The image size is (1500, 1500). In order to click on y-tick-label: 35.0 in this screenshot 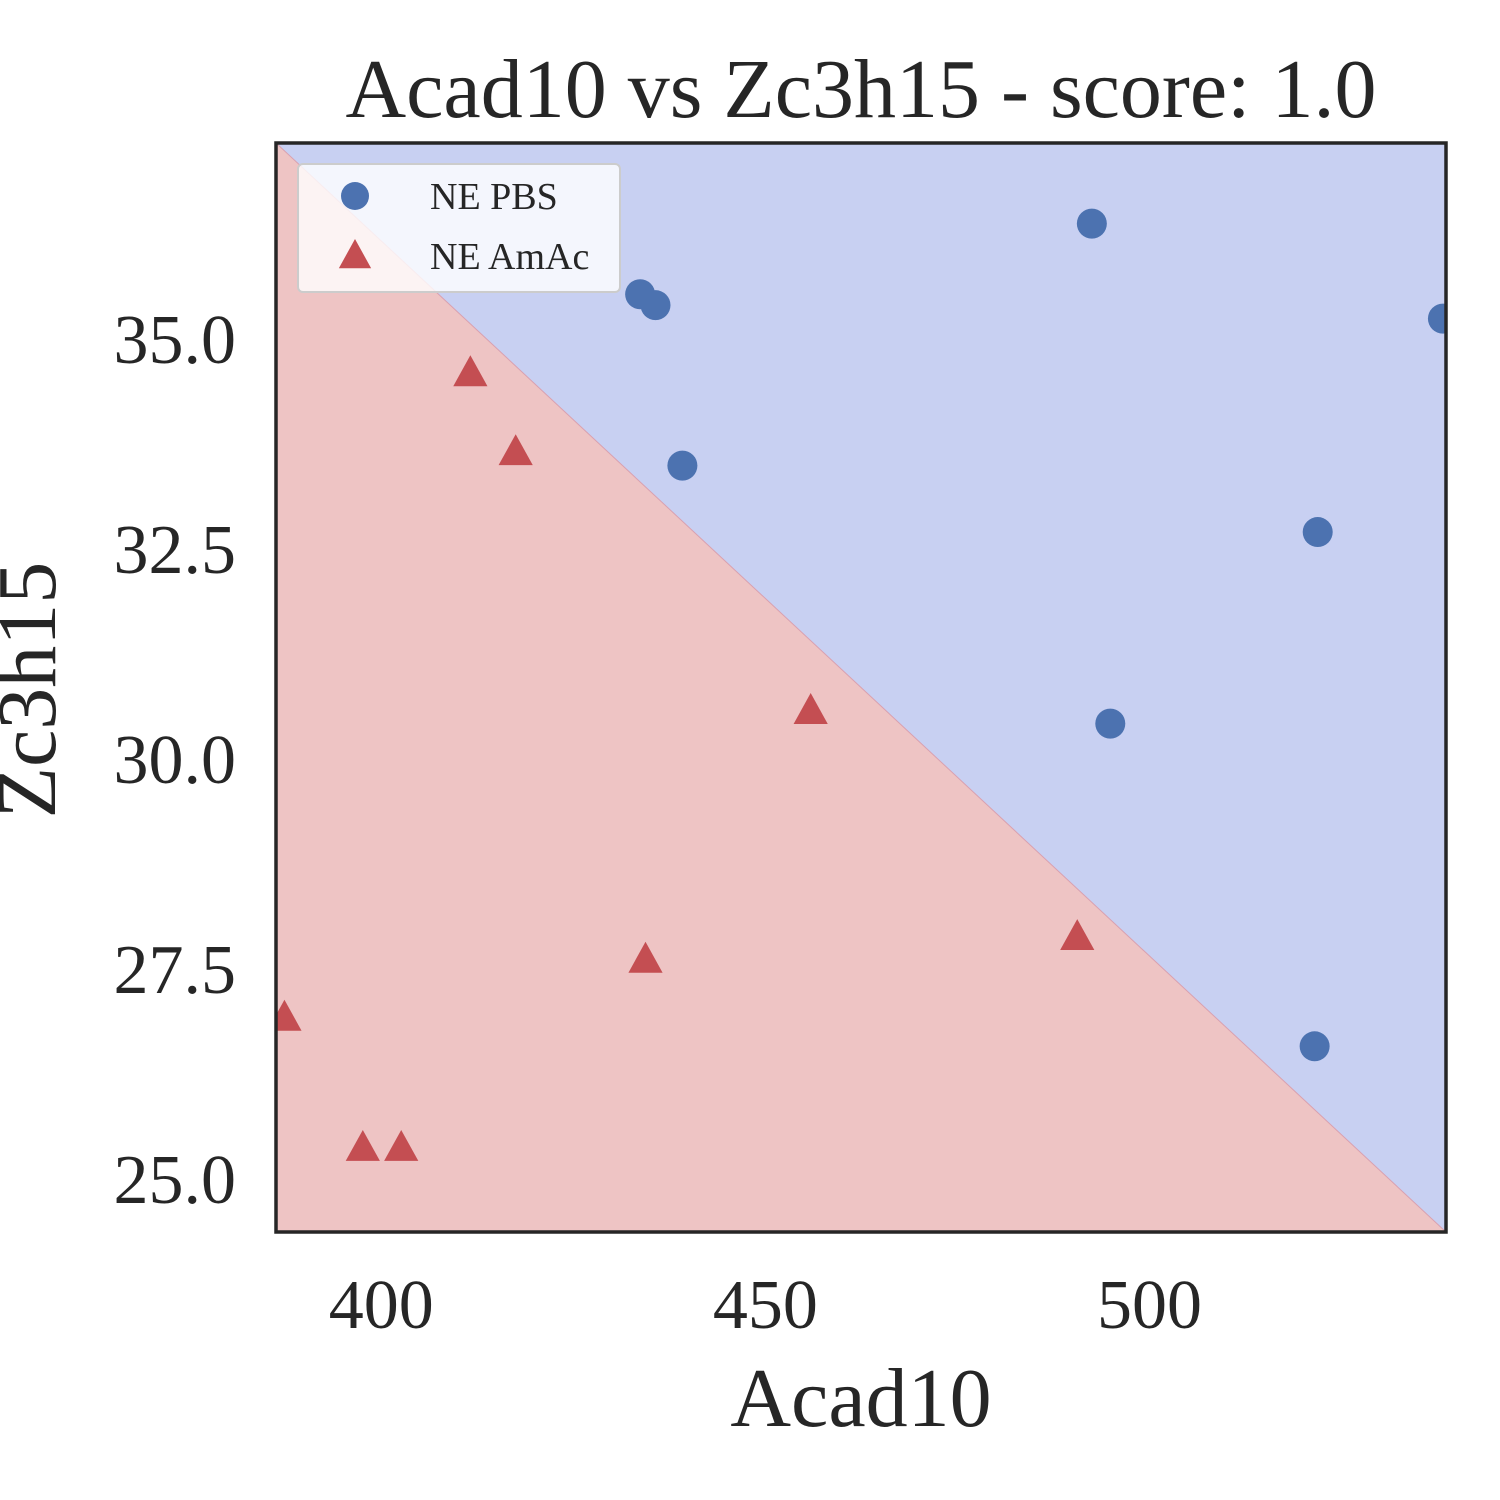, I will do `click(175, 340)`.